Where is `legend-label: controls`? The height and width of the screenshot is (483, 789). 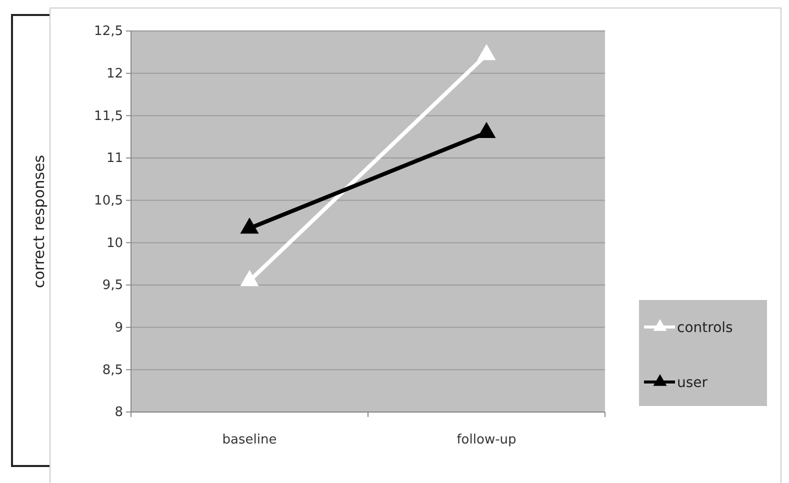 legend-label: controls is located at coordinates (705, 328).